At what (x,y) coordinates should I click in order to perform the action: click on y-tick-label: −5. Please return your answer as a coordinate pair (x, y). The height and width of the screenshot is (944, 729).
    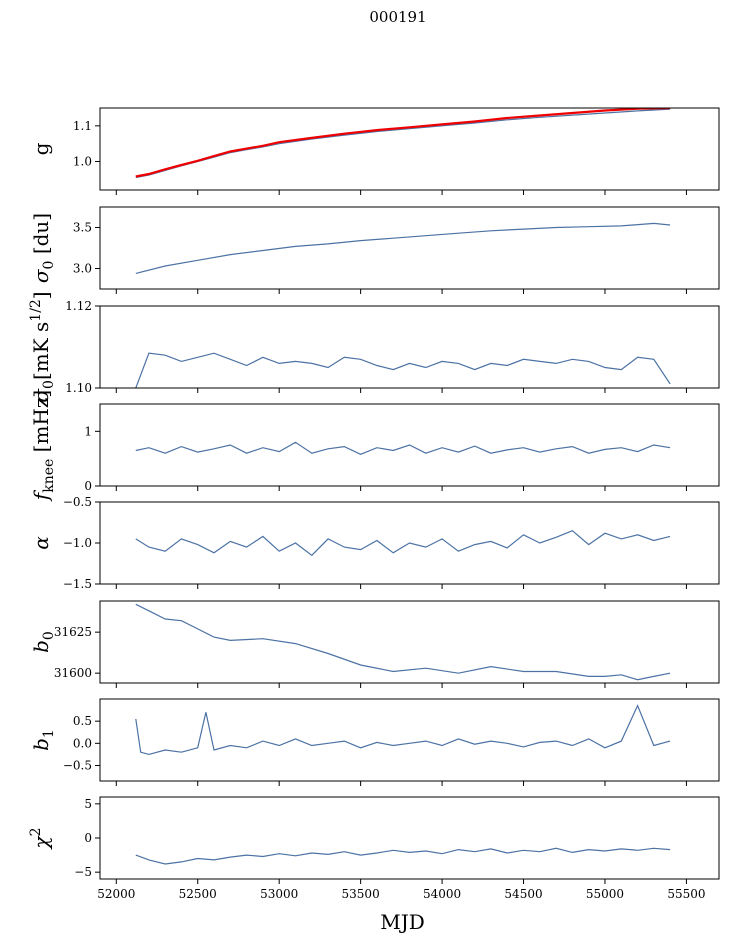
    Looking at the image, I should click on (83, 872).